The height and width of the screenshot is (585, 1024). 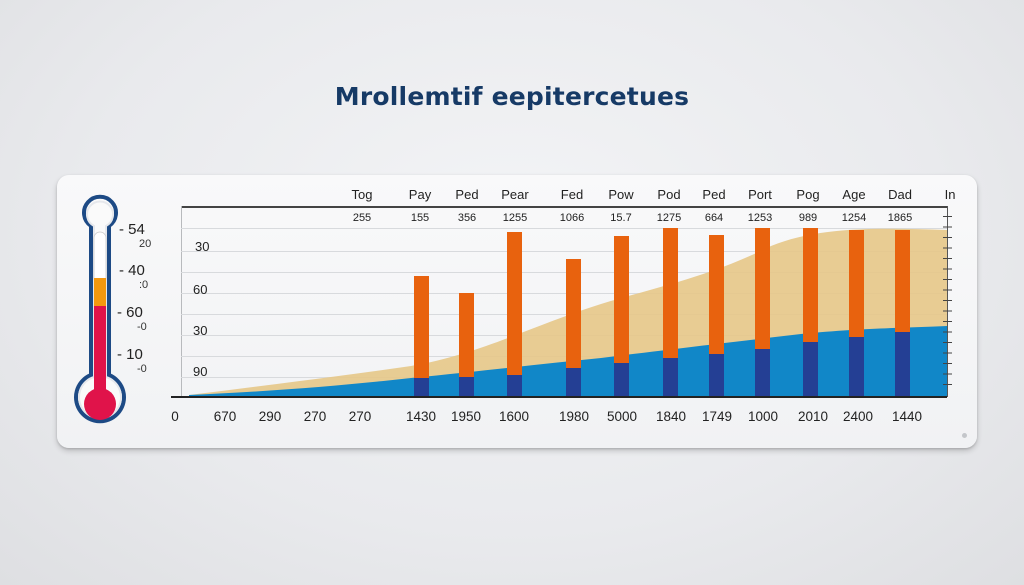 I want to click on x-tick-label: 670, so click(x=225, y=416).